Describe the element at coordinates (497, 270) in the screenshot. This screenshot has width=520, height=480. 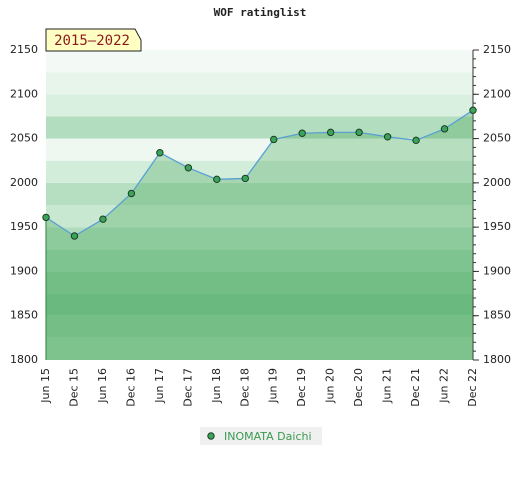
I see `y2-tick-label: 1900` at that location.